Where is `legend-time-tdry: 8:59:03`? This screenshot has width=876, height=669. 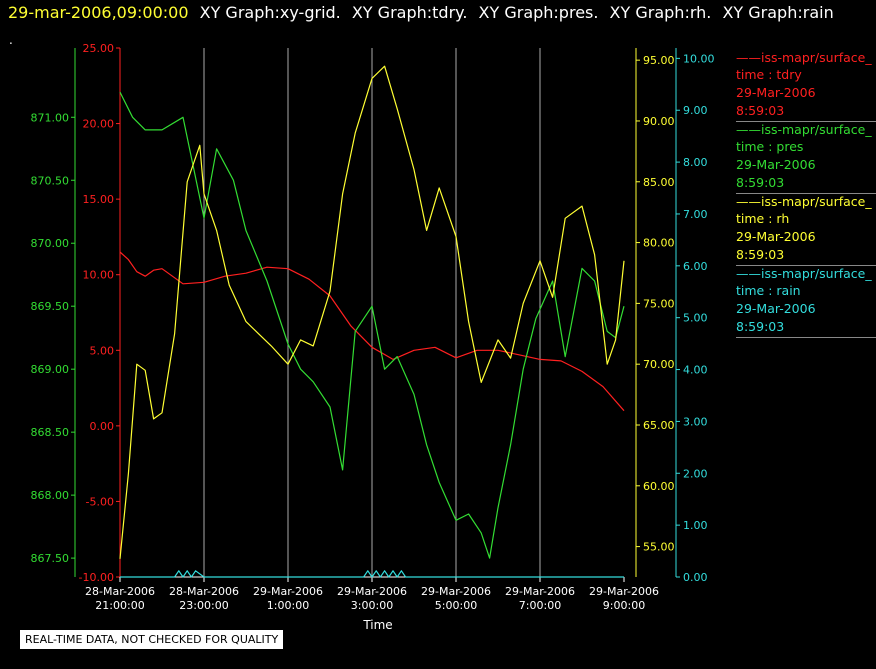 legend-time-tdry: 8:59:03 is located at coordinates (760, 110).